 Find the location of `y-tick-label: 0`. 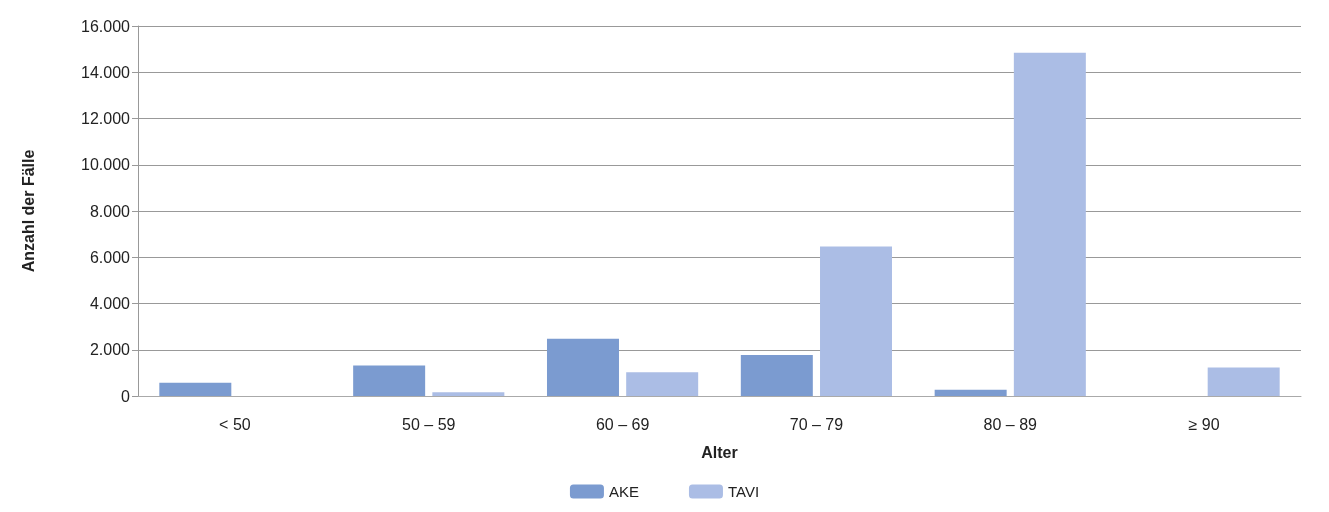

y-tick-label: 0 is located at coordinates (126, 396).